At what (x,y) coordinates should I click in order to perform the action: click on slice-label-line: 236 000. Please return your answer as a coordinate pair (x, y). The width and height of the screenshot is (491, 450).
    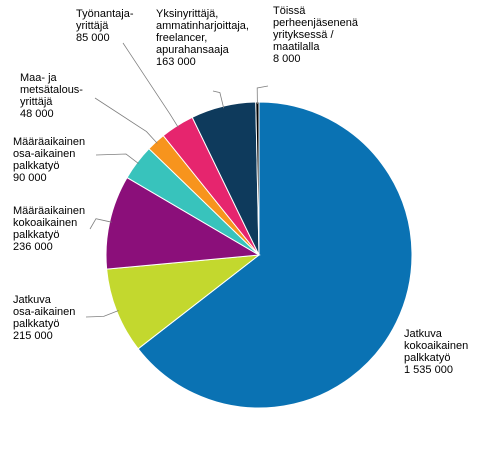
    Looking at the image, I should click on (33, 247).